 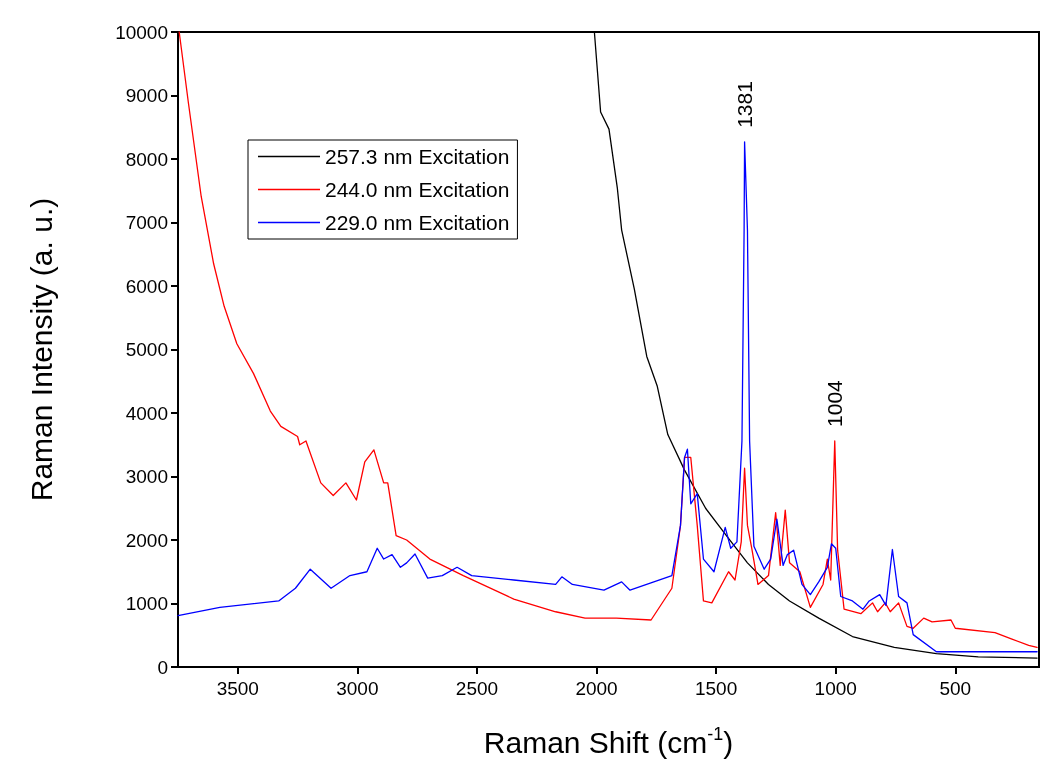 I want to click on y-tick-label: 3000, so click(x=146, y=476).